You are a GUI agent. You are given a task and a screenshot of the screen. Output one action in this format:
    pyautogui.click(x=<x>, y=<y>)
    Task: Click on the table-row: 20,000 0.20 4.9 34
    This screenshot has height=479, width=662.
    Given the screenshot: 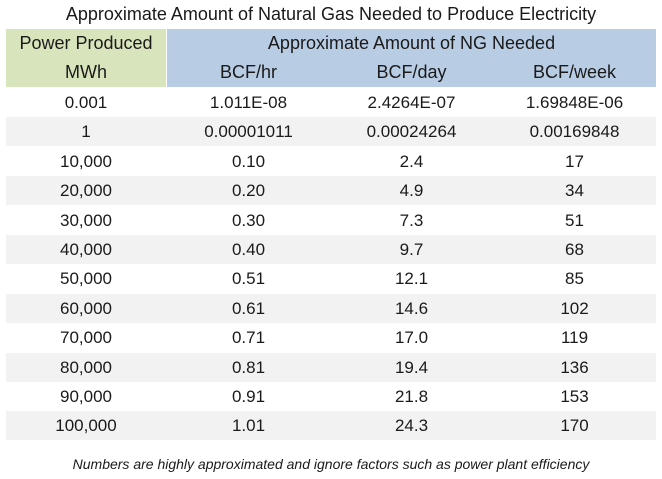 What is the action you would take?
    pyautogui.click(x=331, y=191)
    